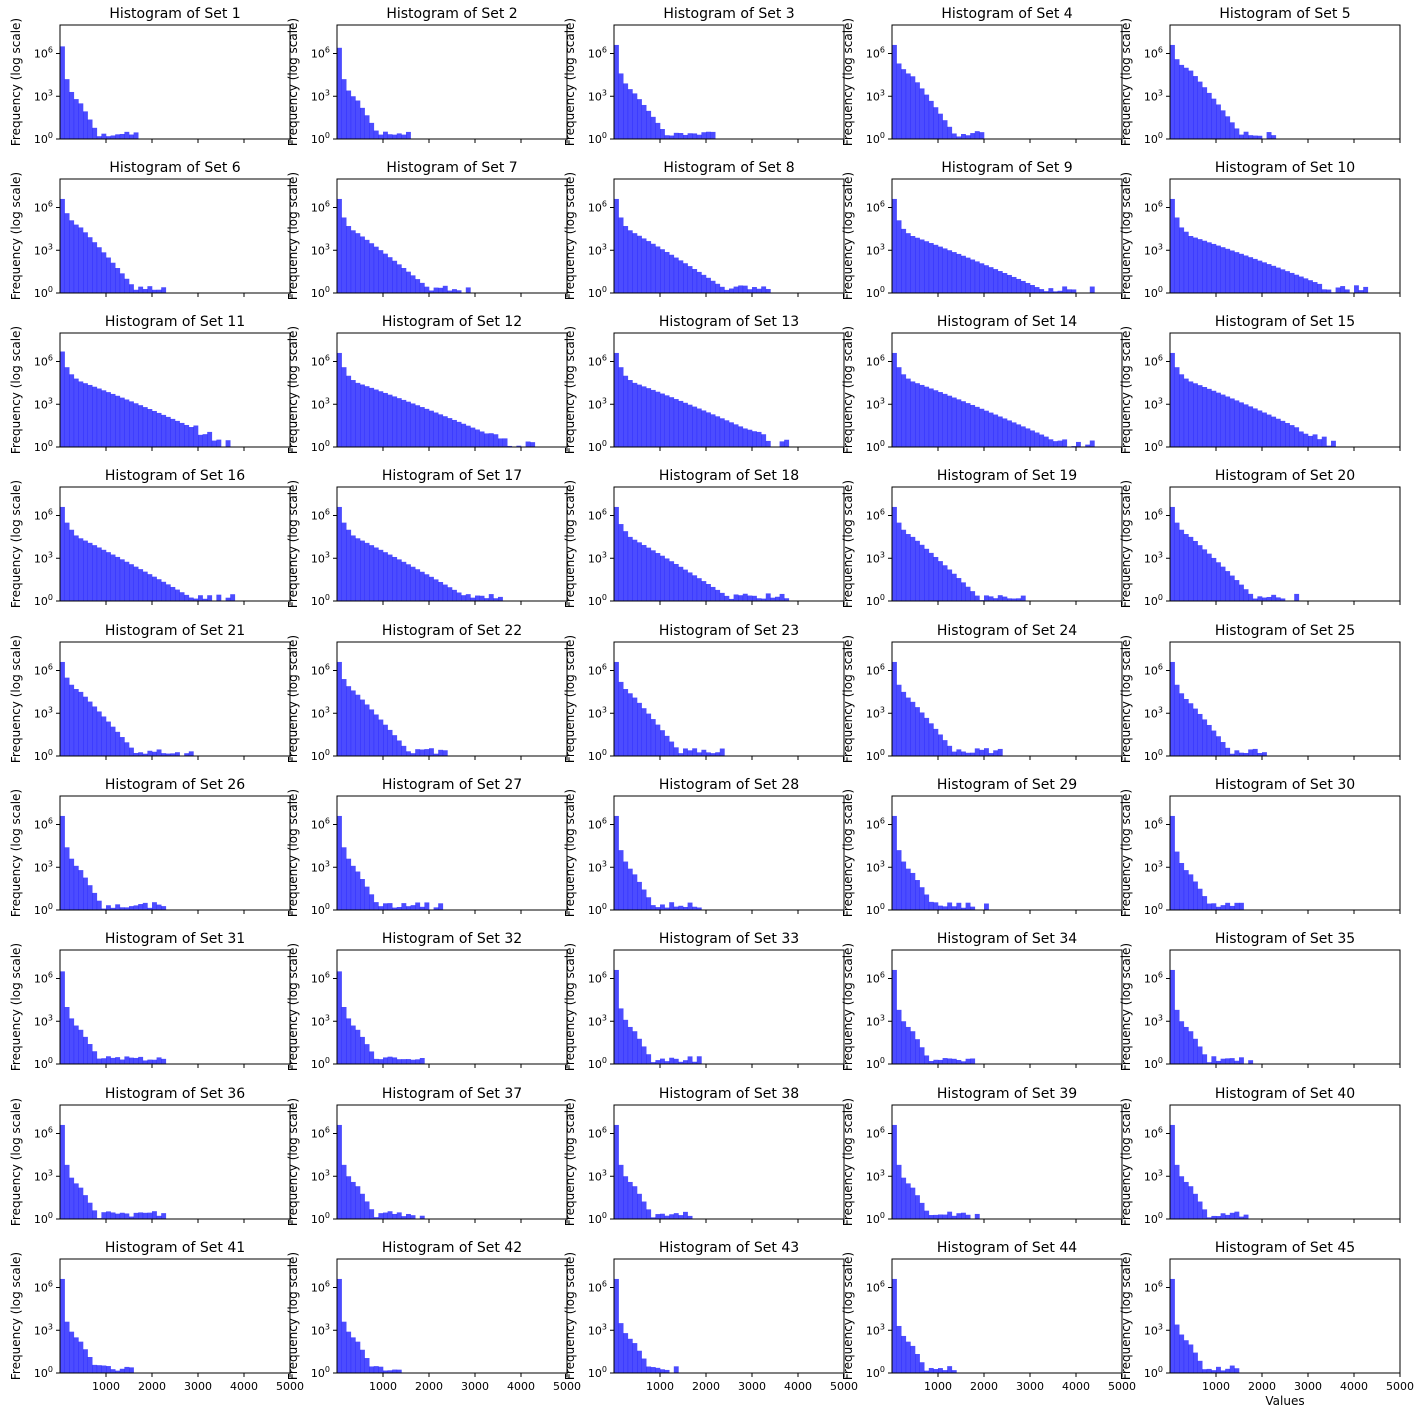 The height and width of the screenshot is (1411, 1422). Describe the element at coordinates (452, 1248) in the screenshot. I see `subplot-title: Histogram of Set 42` at that location.